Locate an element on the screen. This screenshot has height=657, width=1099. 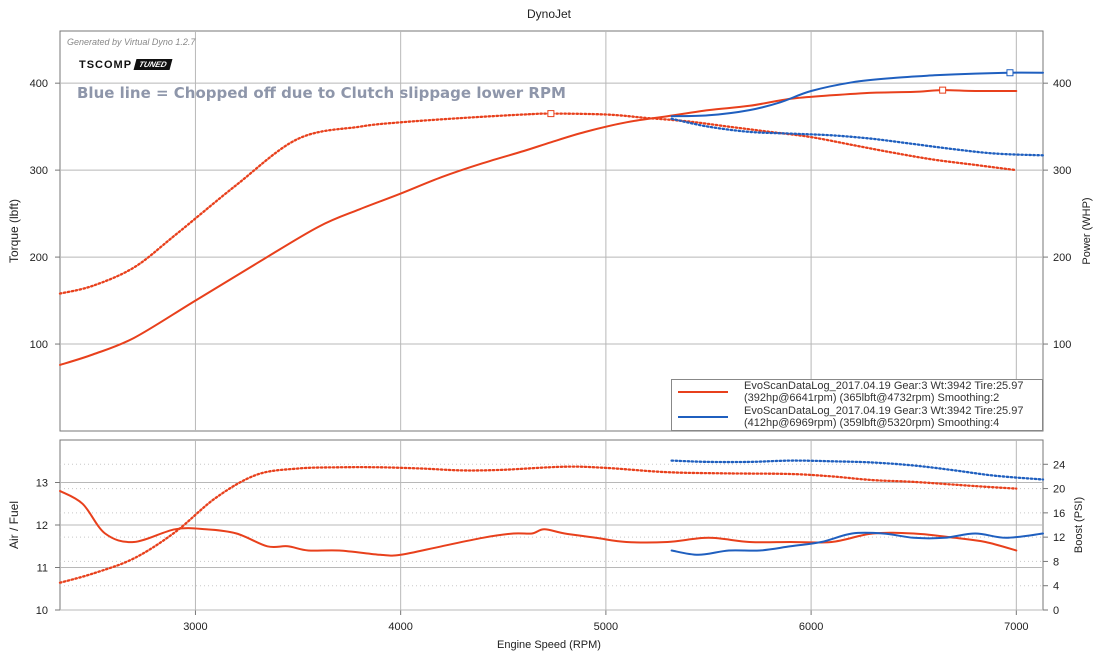
chart-title: DynoJet is located at coordinates (549, 14).